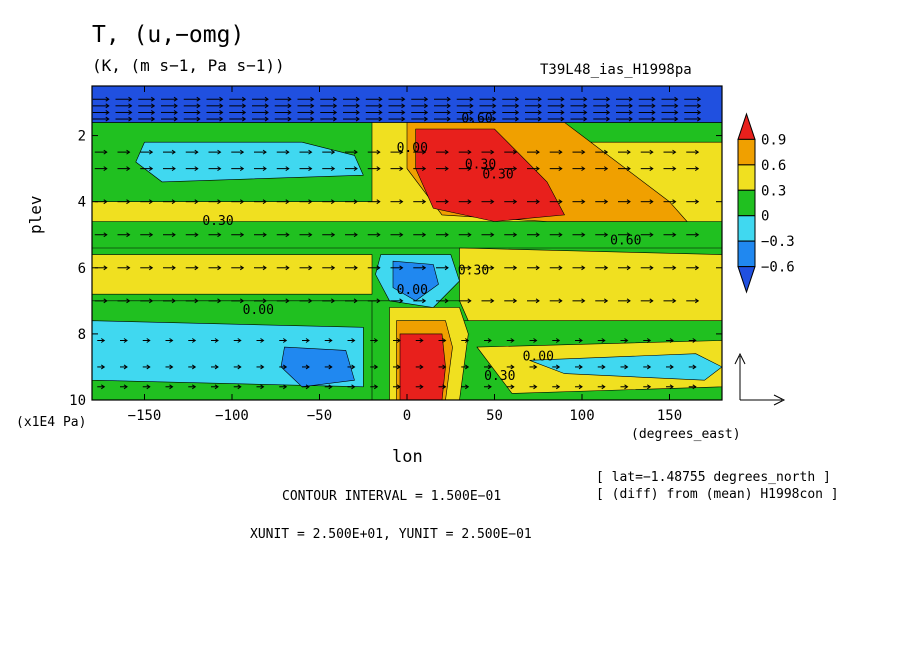 This screenshot has height=654, width=904. What do you see at coordinates (407, 457) in the screenshot?
I see `x-axis-label: lon` at bounding box center [407, 457].